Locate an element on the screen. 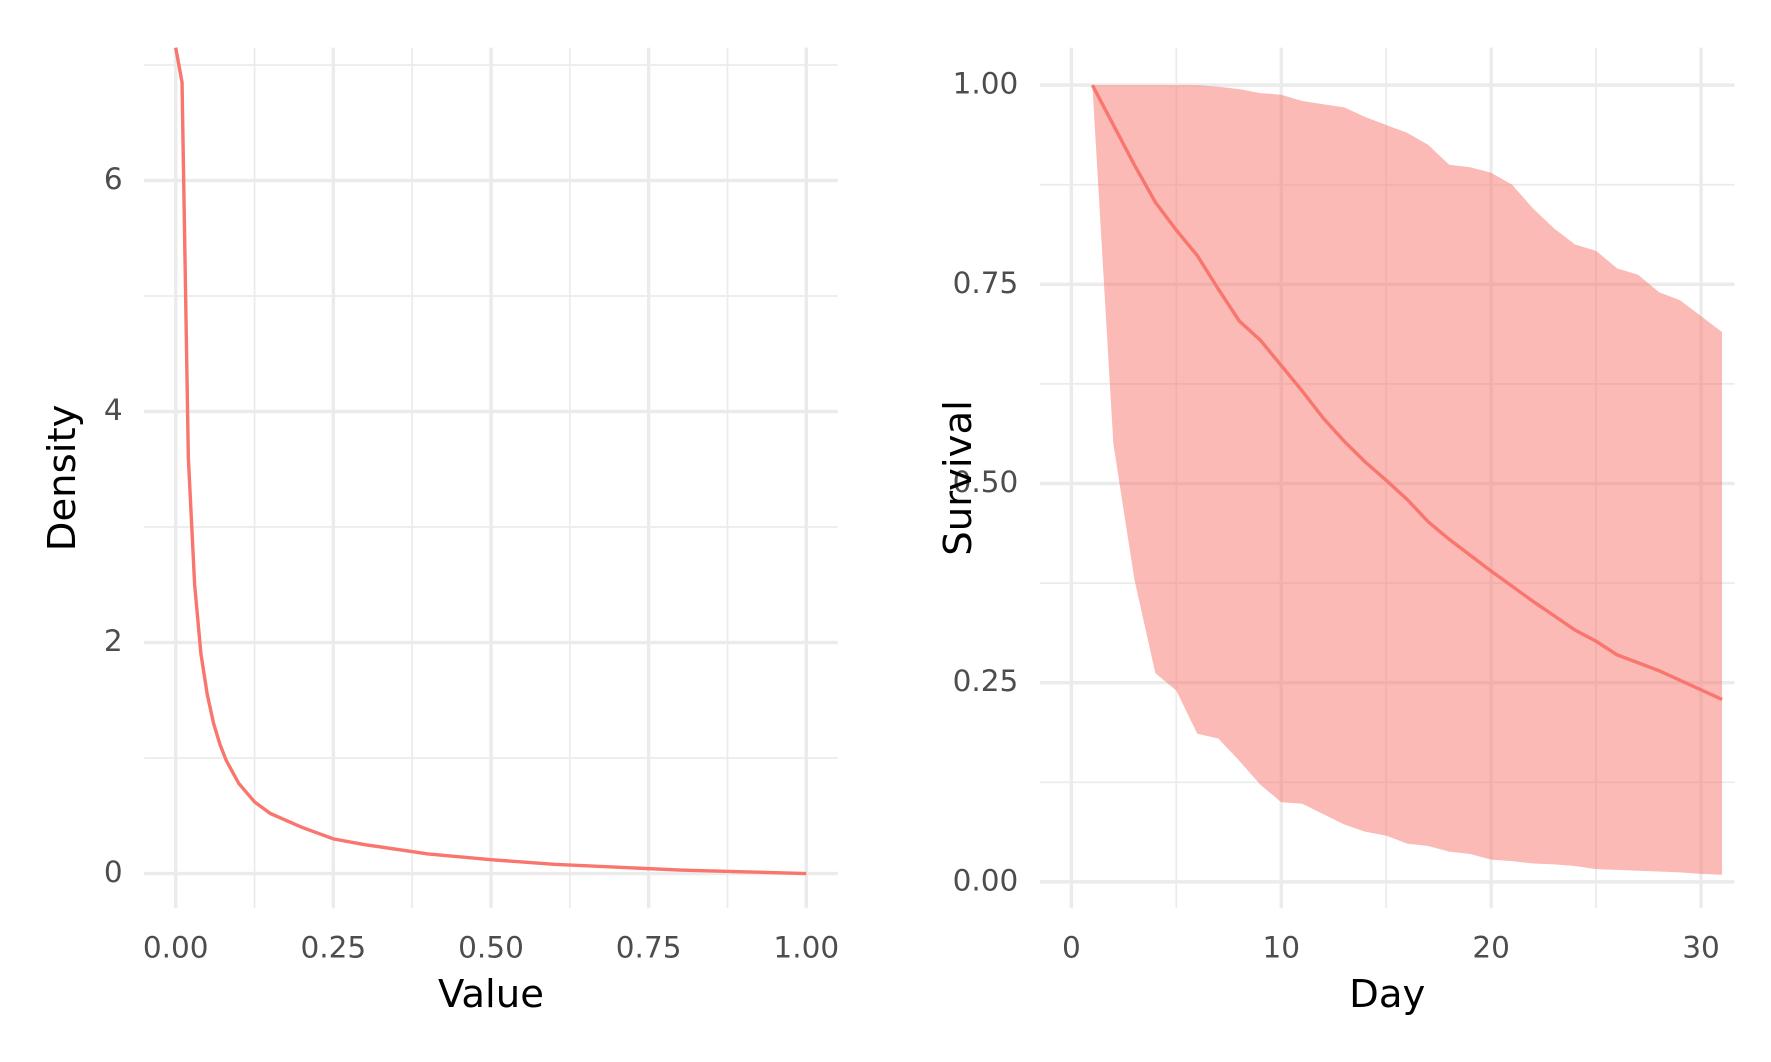 This screenshot has height=1062, width=1771. x-axis-title: Day is located at coordinates (1387, 994).